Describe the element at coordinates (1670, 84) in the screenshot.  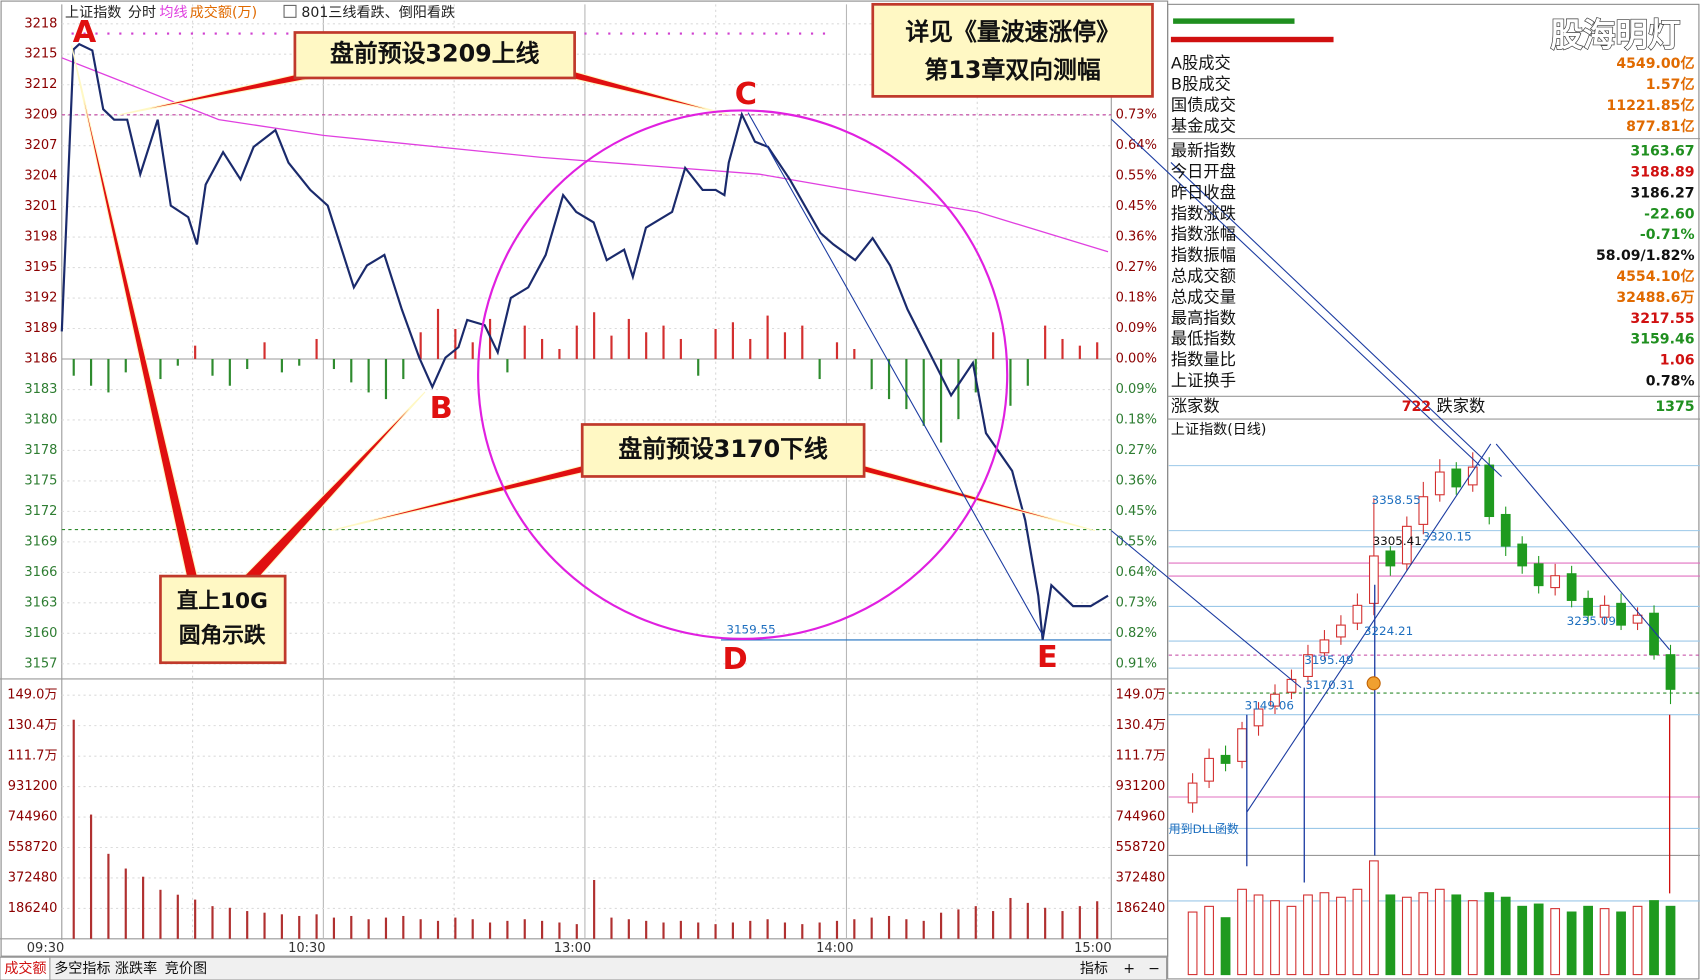
I see `stat-value: 1.57亿` at that location.